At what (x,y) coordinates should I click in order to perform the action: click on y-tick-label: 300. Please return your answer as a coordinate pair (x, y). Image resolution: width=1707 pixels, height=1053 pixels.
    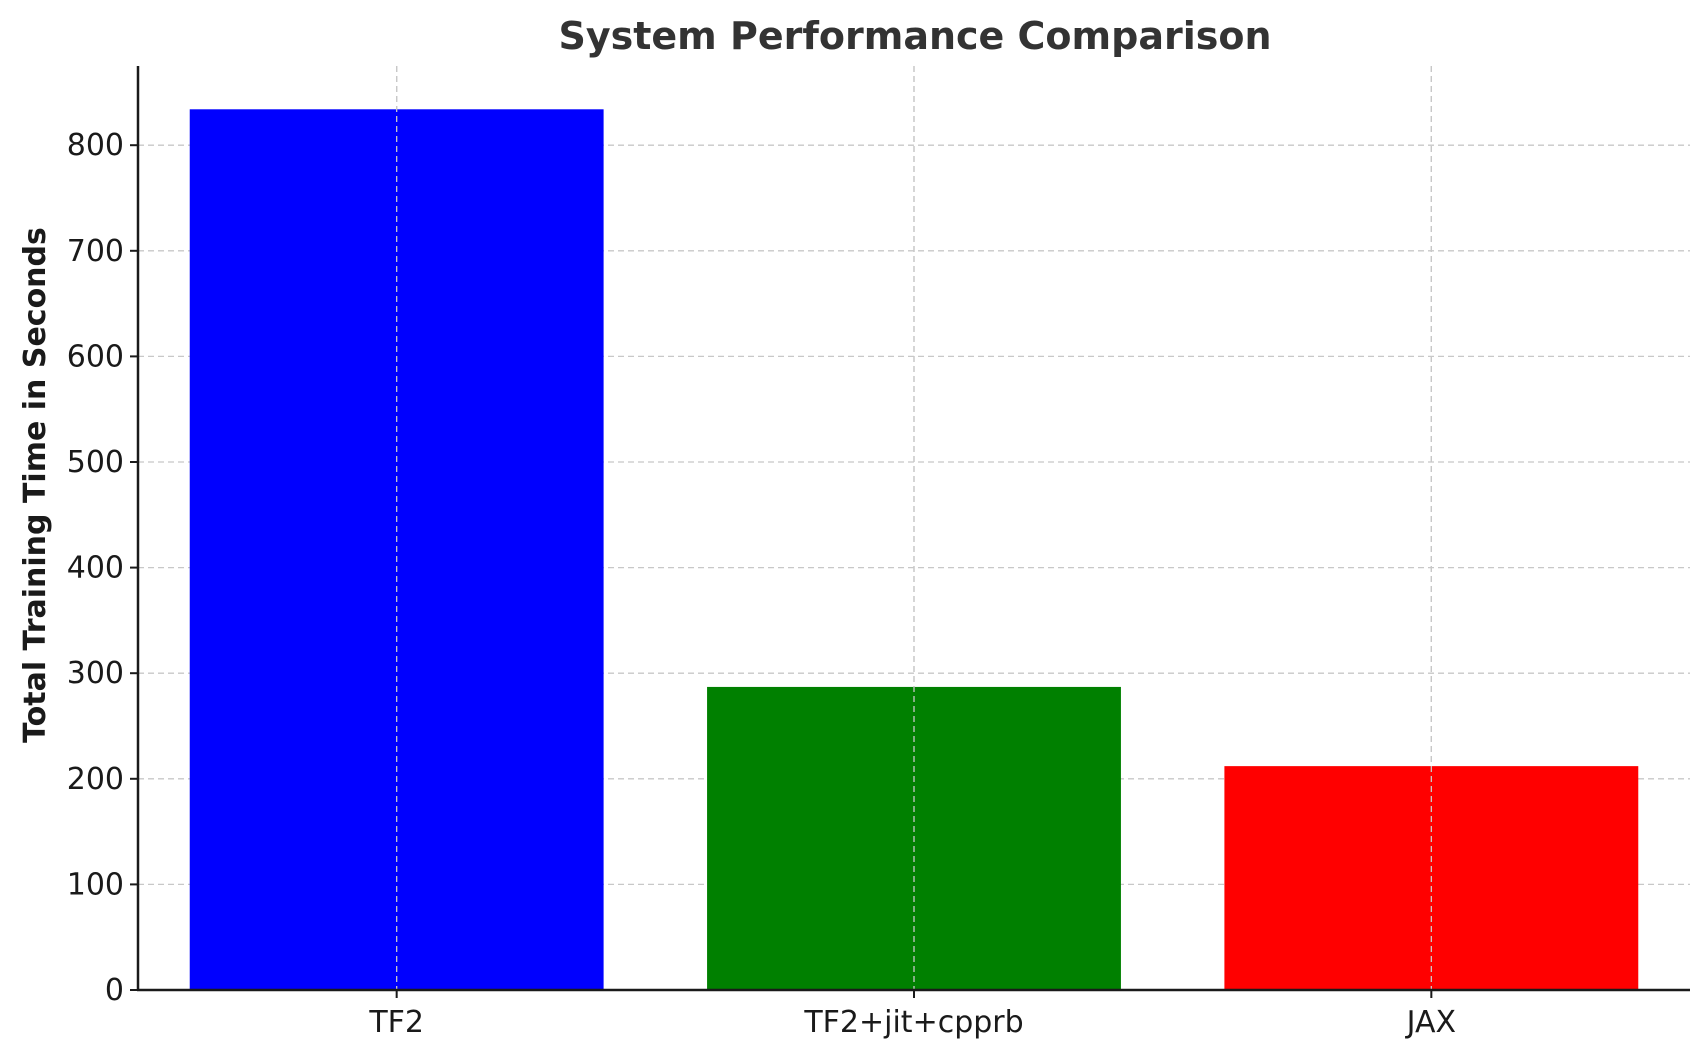
    Looking at the image, I should click on (95, 673).